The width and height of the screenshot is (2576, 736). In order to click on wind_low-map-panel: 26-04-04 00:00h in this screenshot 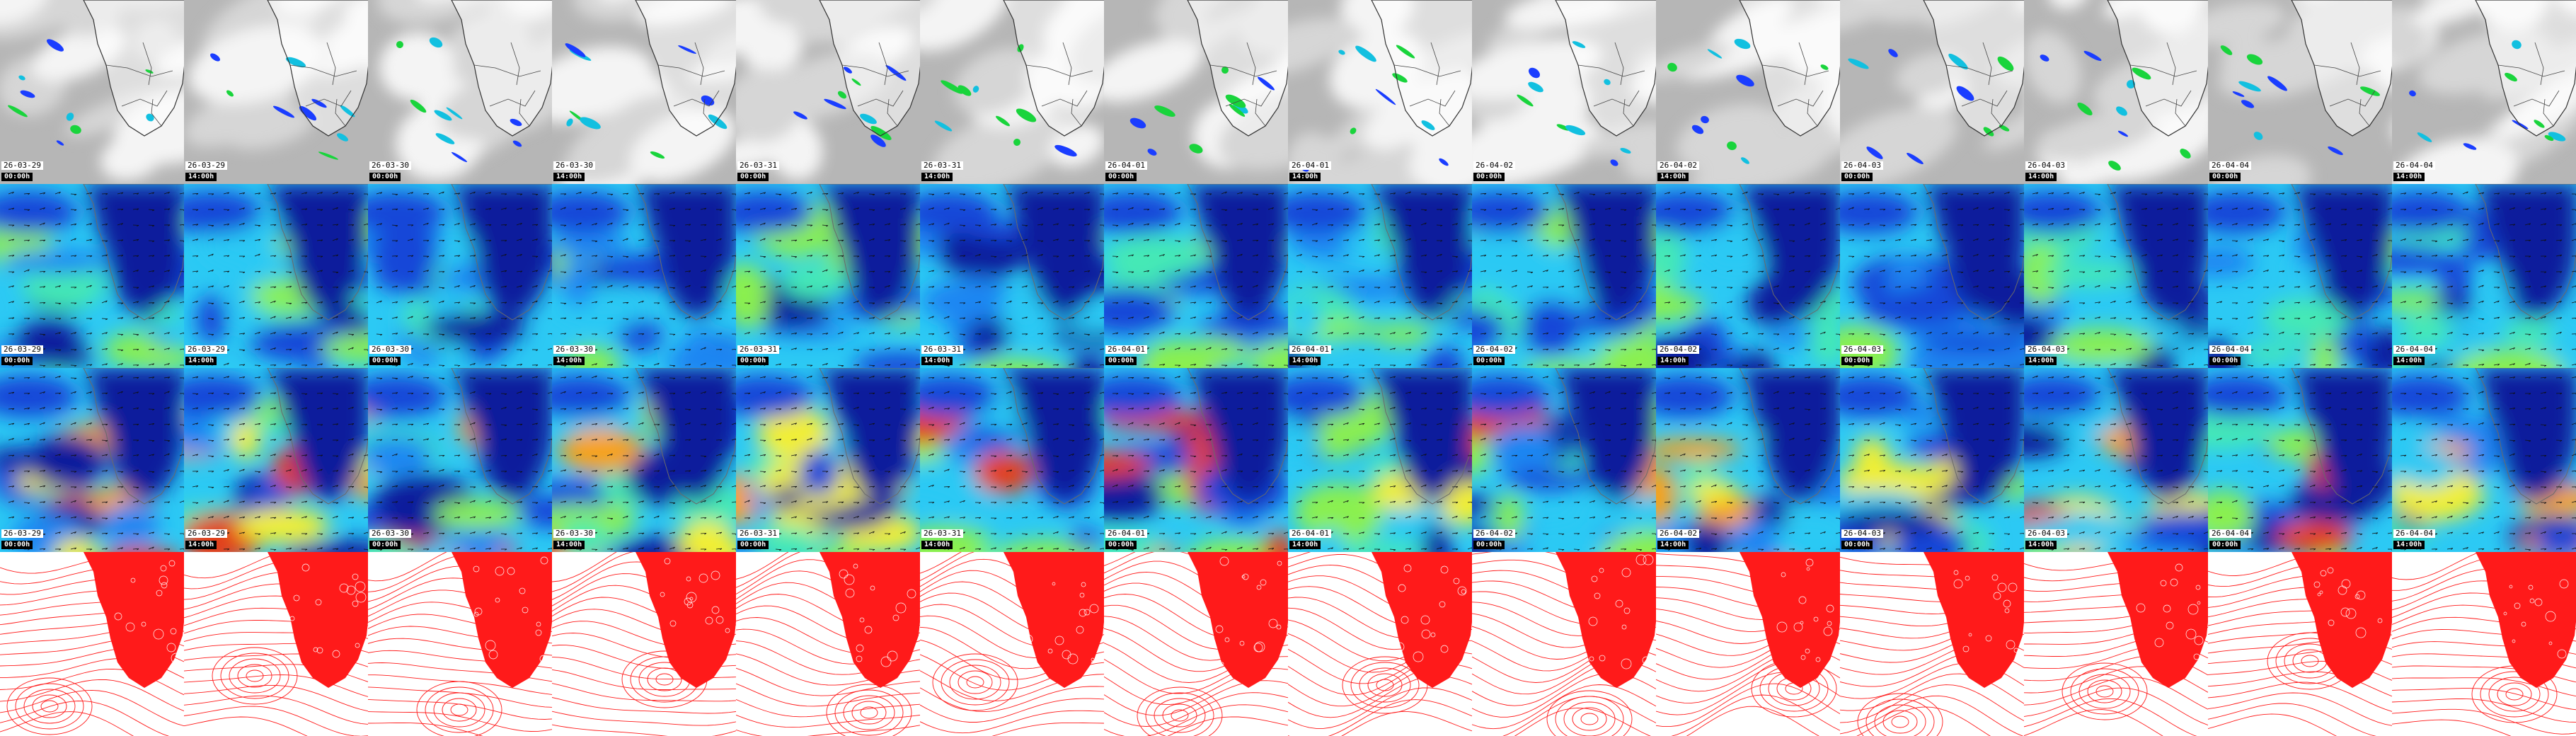, I will do `click(2300, 276)`.